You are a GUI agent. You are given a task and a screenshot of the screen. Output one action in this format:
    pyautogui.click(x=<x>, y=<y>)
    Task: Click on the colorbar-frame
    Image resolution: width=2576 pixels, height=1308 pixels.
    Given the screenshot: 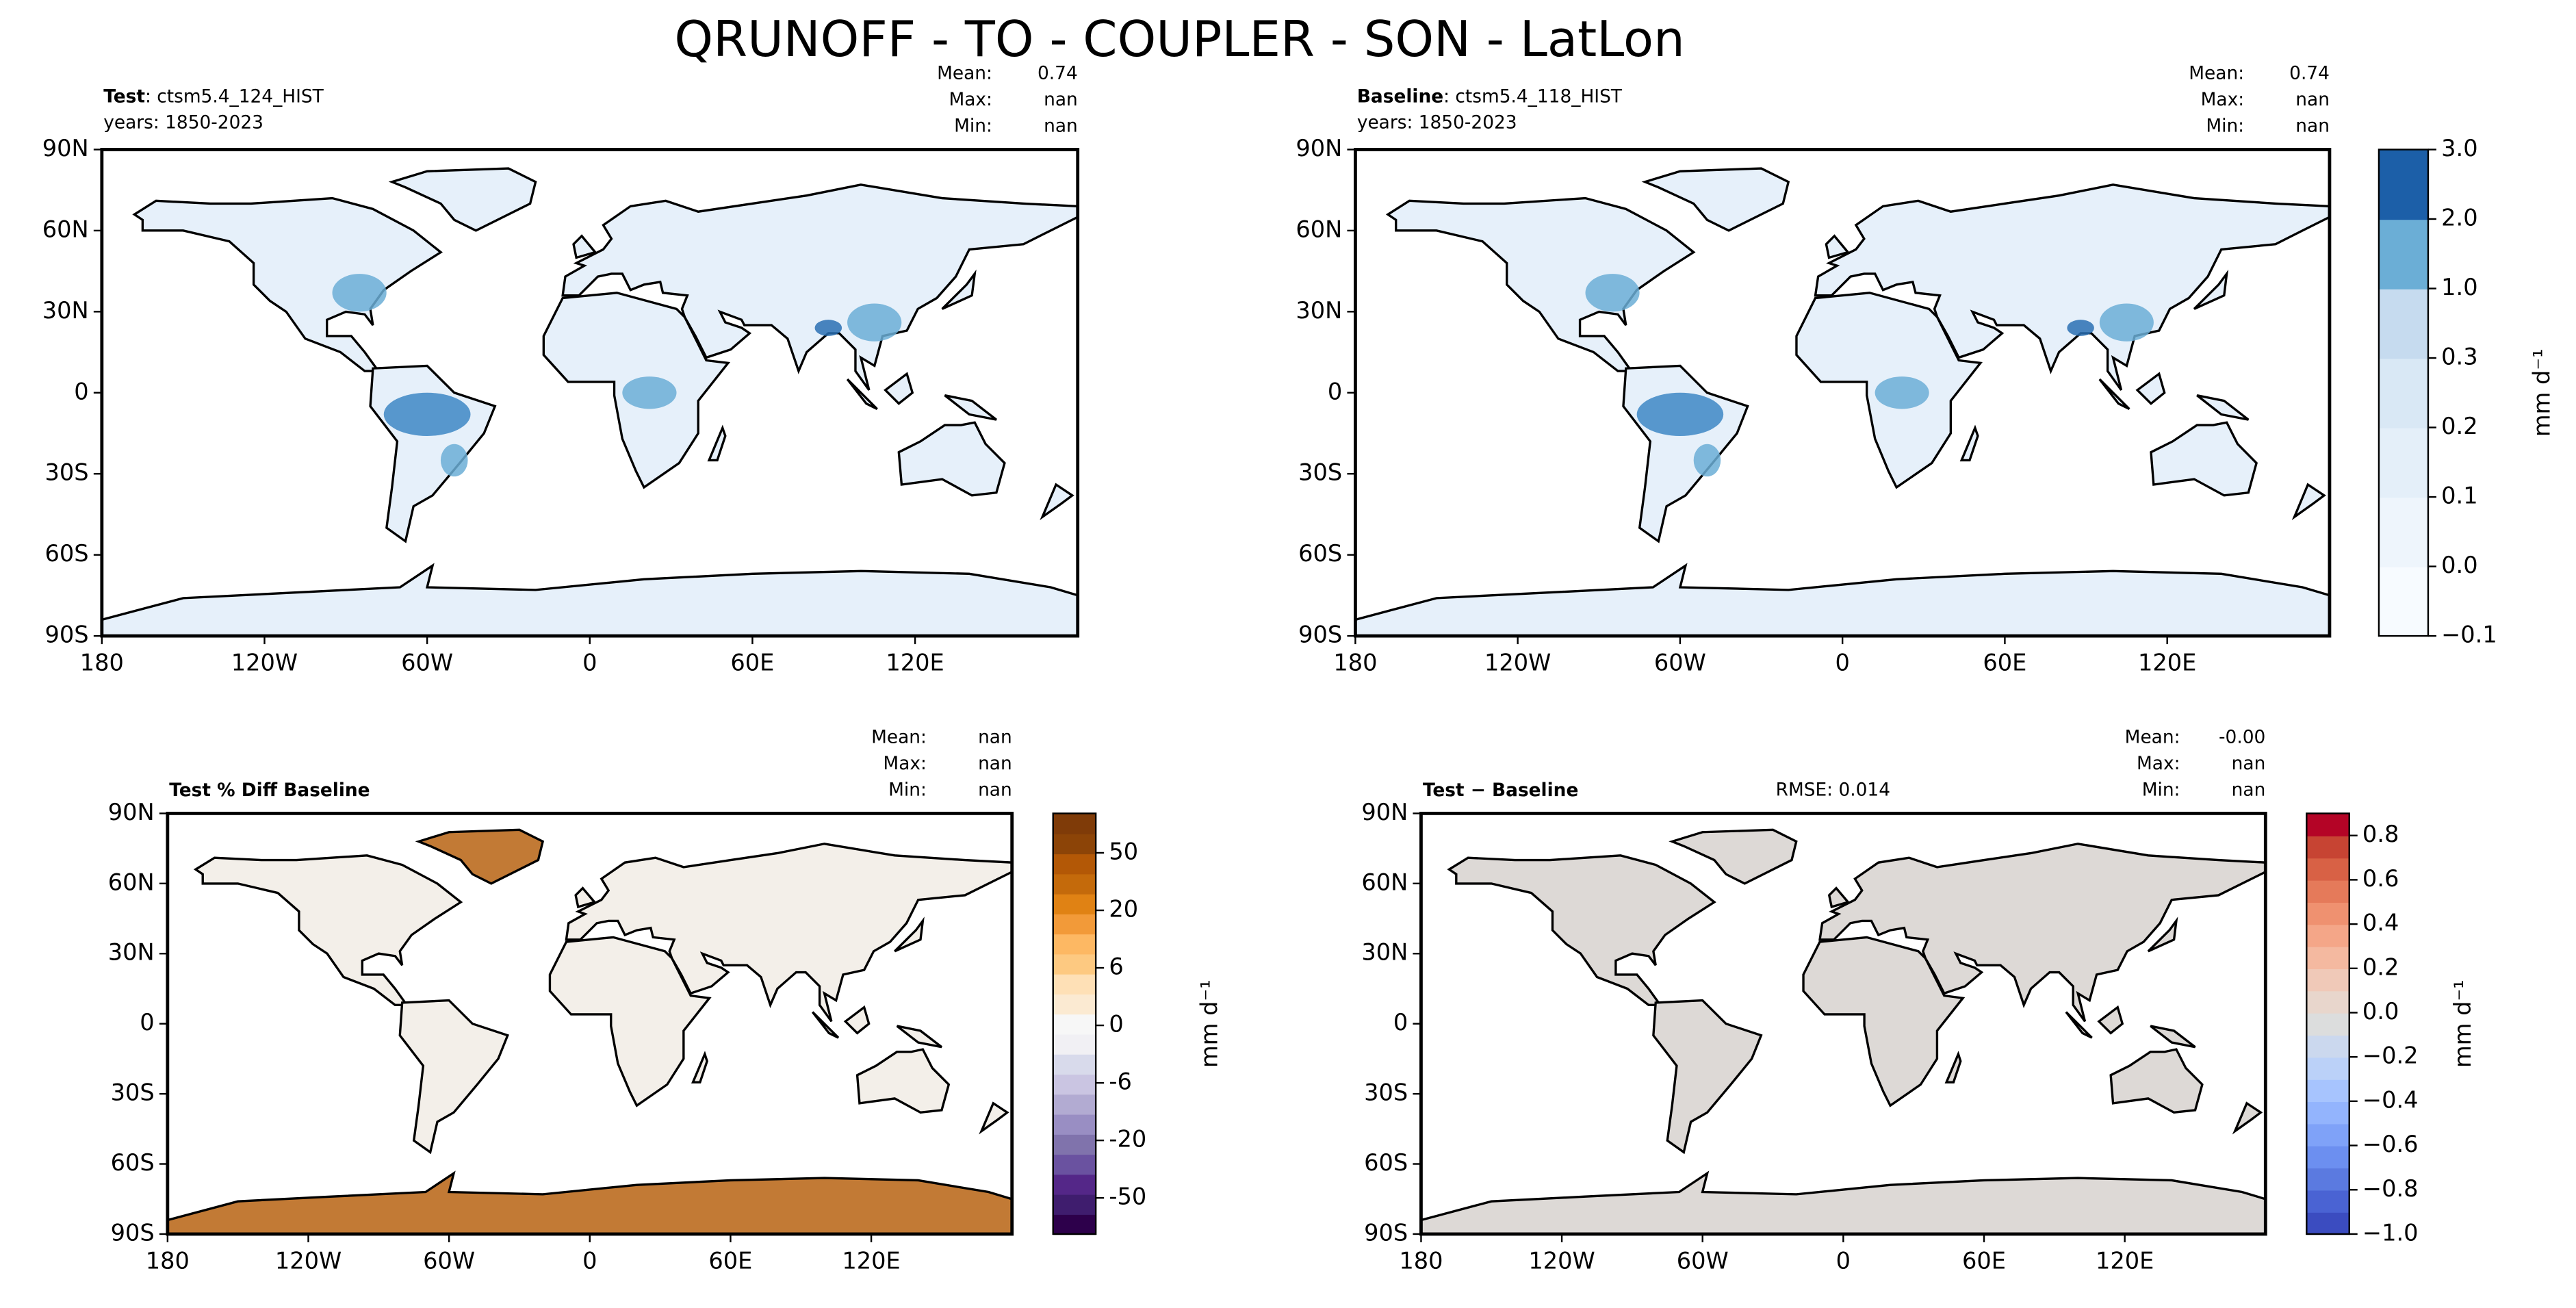 What is the action you would take?
    pyautogui.click(x=1074, y=1024)
    